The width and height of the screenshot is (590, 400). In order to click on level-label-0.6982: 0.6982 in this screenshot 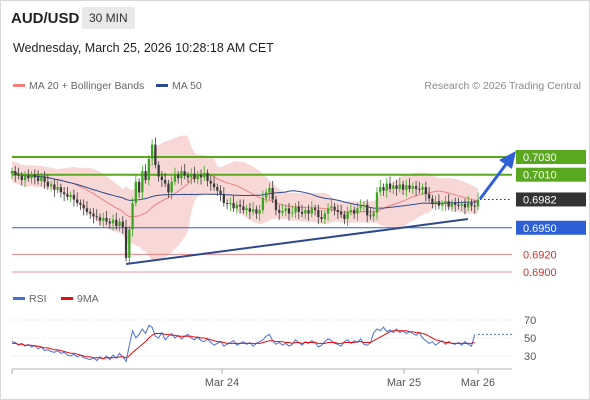, I will do `click(540, 200)`.